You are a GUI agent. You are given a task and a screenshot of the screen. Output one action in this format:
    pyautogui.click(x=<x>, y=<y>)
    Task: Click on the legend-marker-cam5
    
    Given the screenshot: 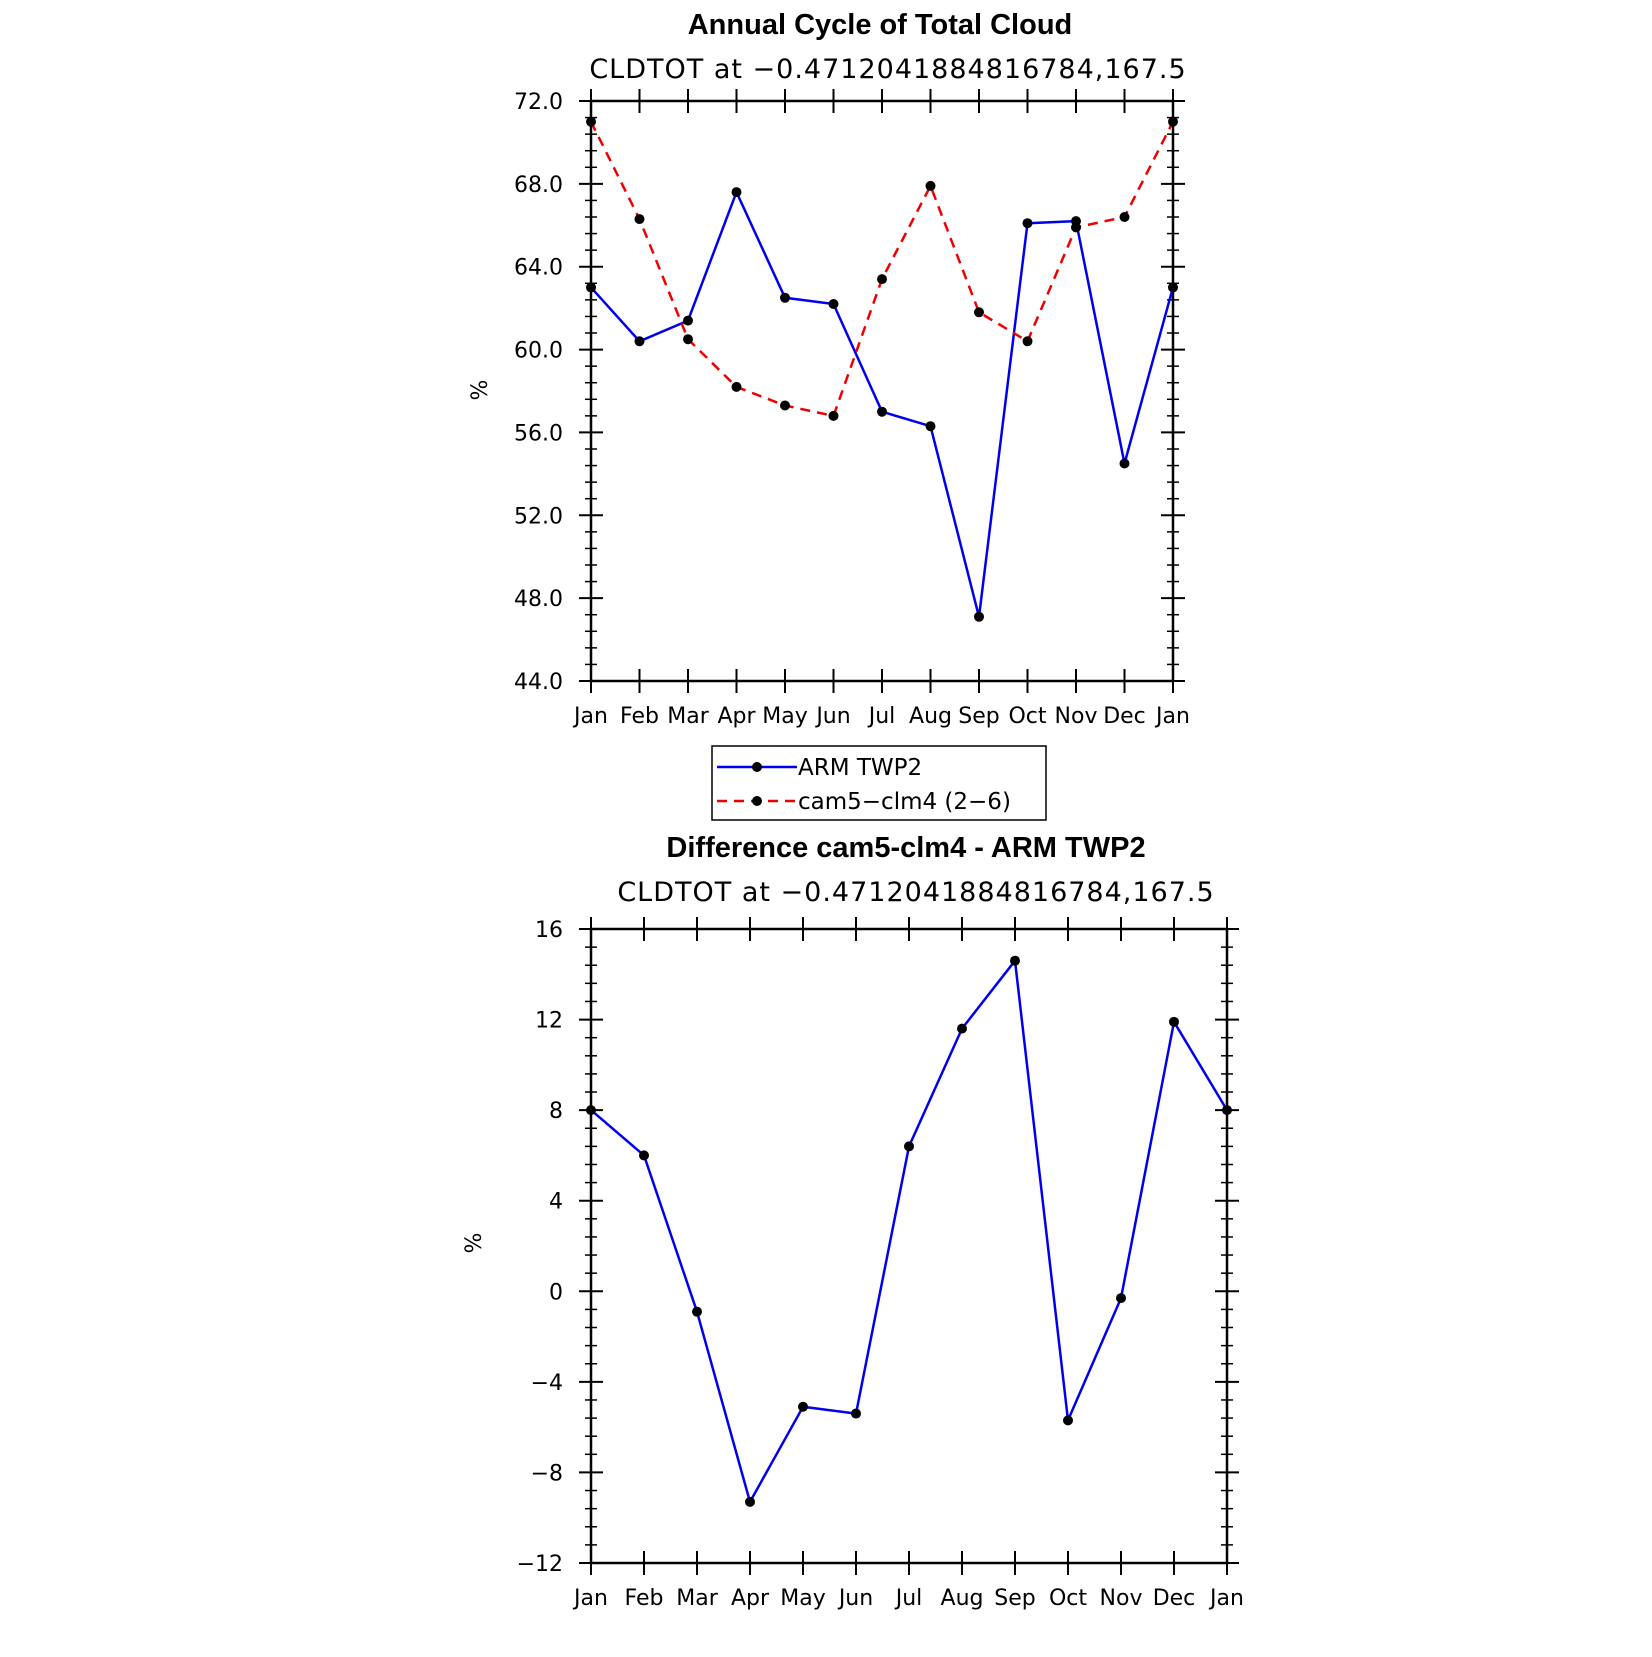 What is the action you would take?
    pyautogui.click(x=757, y=801)
    